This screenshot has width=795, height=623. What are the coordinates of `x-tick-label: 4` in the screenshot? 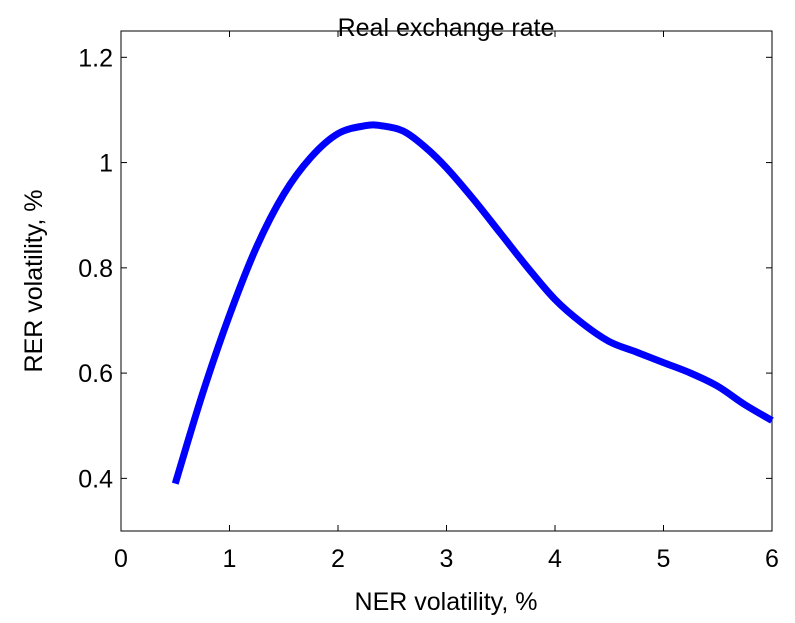 It's located at (555, 559).